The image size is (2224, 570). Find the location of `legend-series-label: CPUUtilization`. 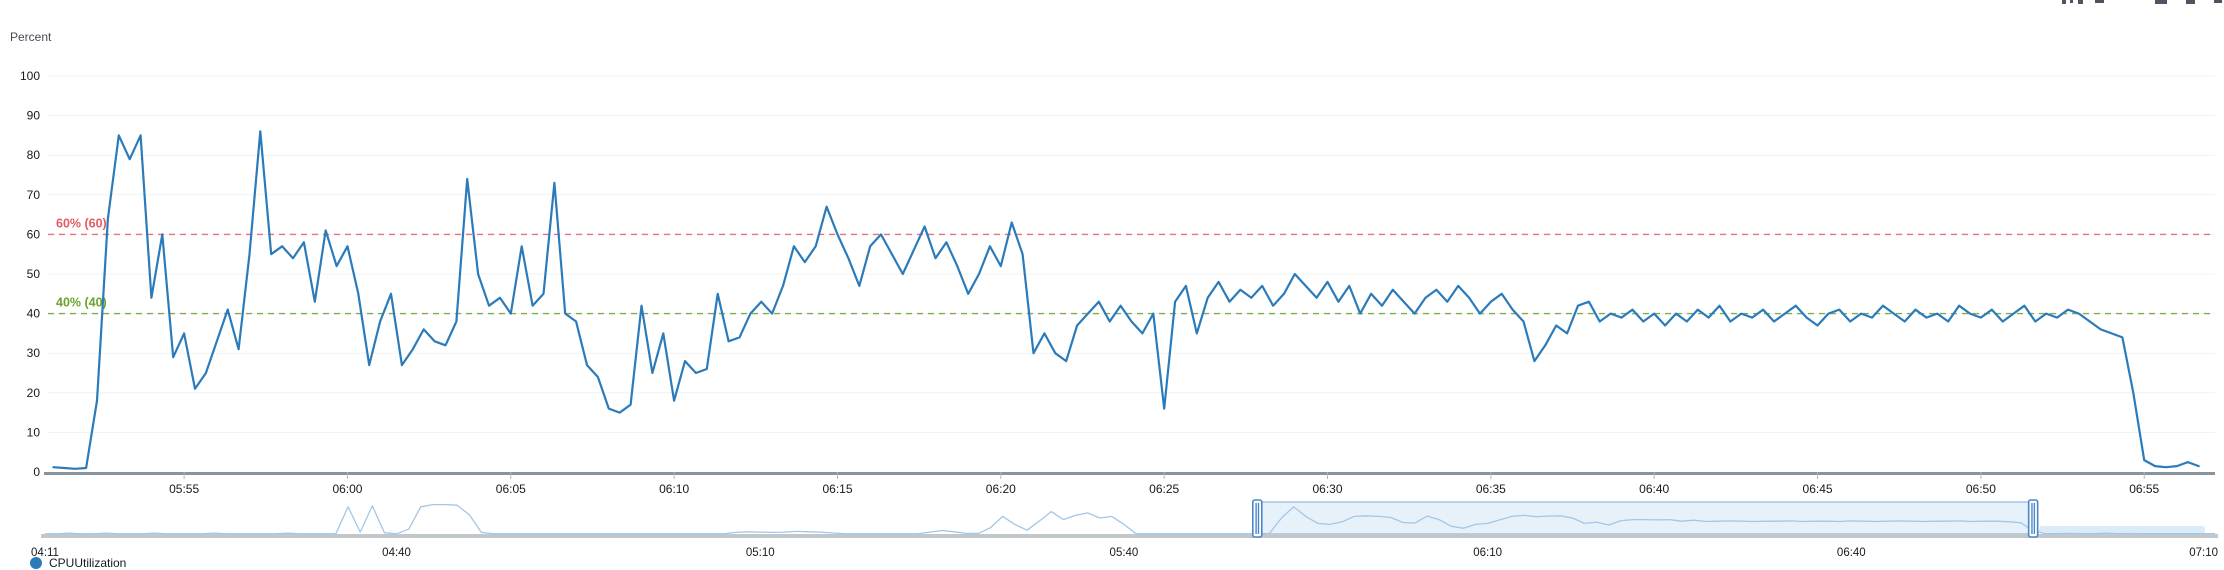

legend-series-label: CPUUtilization is located at coordinates (88, 563).